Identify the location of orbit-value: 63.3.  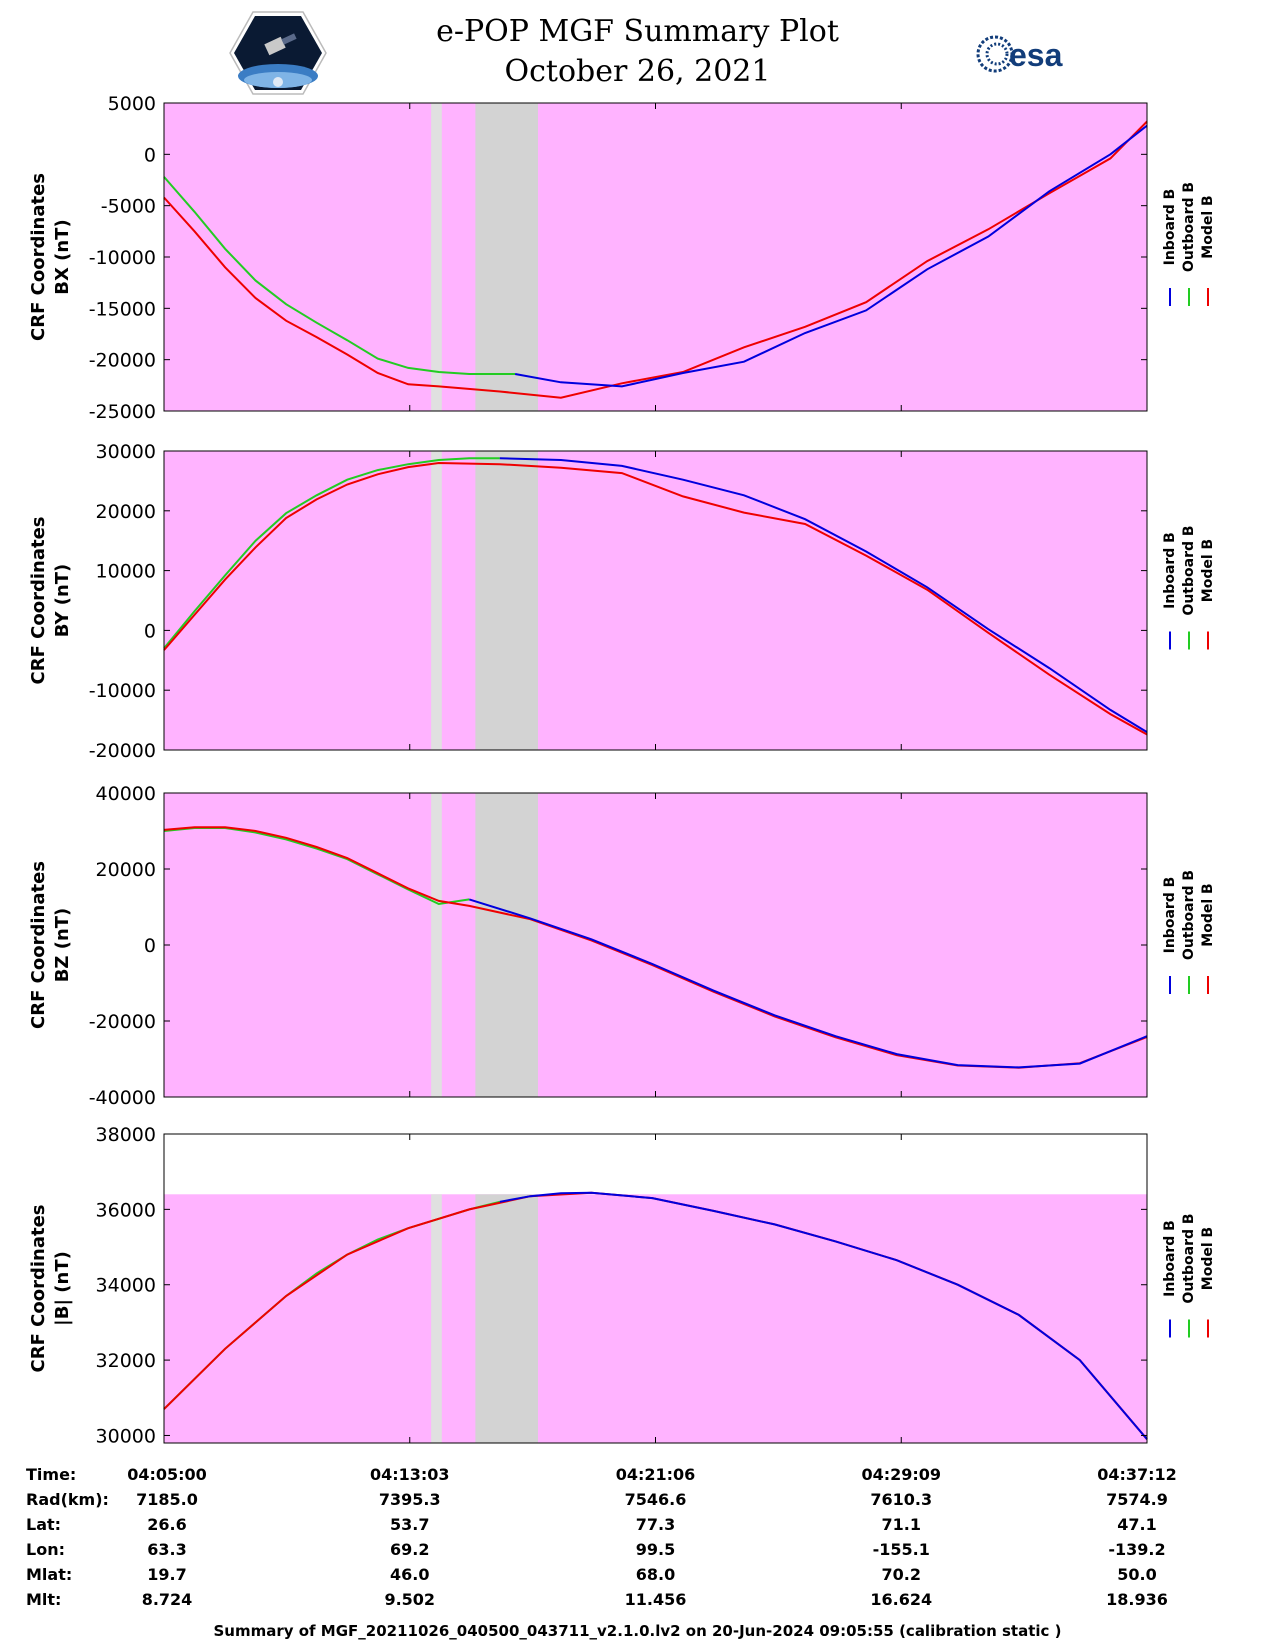
(167, 1549).